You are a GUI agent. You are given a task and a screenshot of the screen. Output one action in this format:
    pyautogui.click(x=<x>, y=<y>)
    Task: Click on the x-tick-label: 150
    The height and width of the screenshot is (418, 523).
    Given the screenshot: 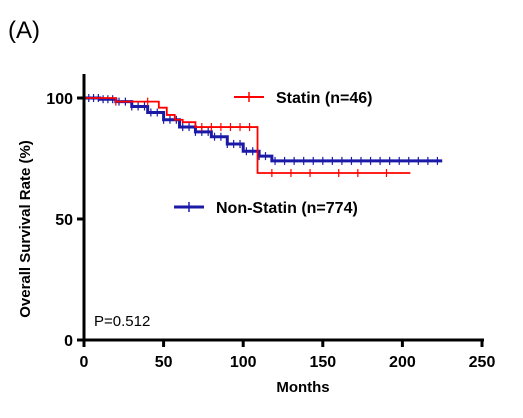 What is the action you would take?
    pyautogui.click(x=322, y=362)
    